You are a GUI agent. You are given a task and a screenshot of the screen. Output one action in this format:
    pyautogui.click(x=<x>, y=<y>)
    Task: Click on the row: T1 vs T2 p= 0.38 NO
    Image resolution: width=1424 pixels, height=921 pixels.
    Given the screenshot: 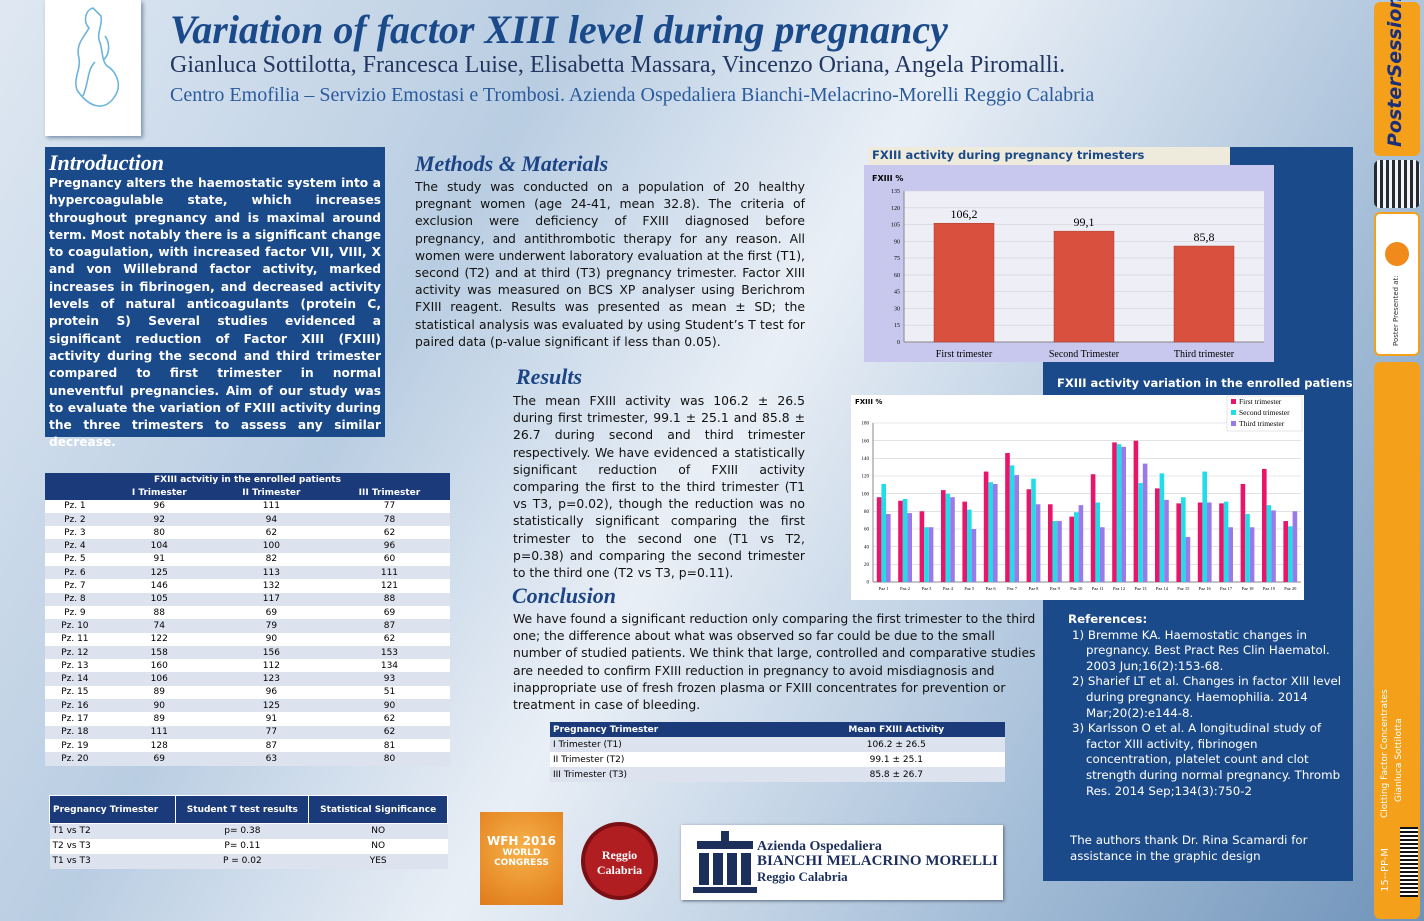 What is the action you would take?
    pyautogui.click(x=248, y=831)
    